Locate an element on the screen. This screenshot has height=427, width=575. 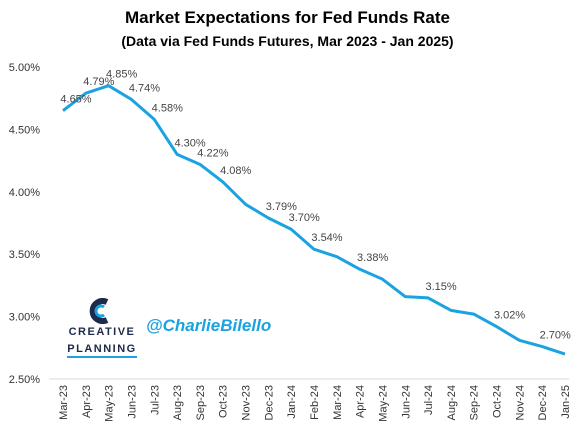
x-tick-label: Sep-23 is located at coordinates (201, 402).